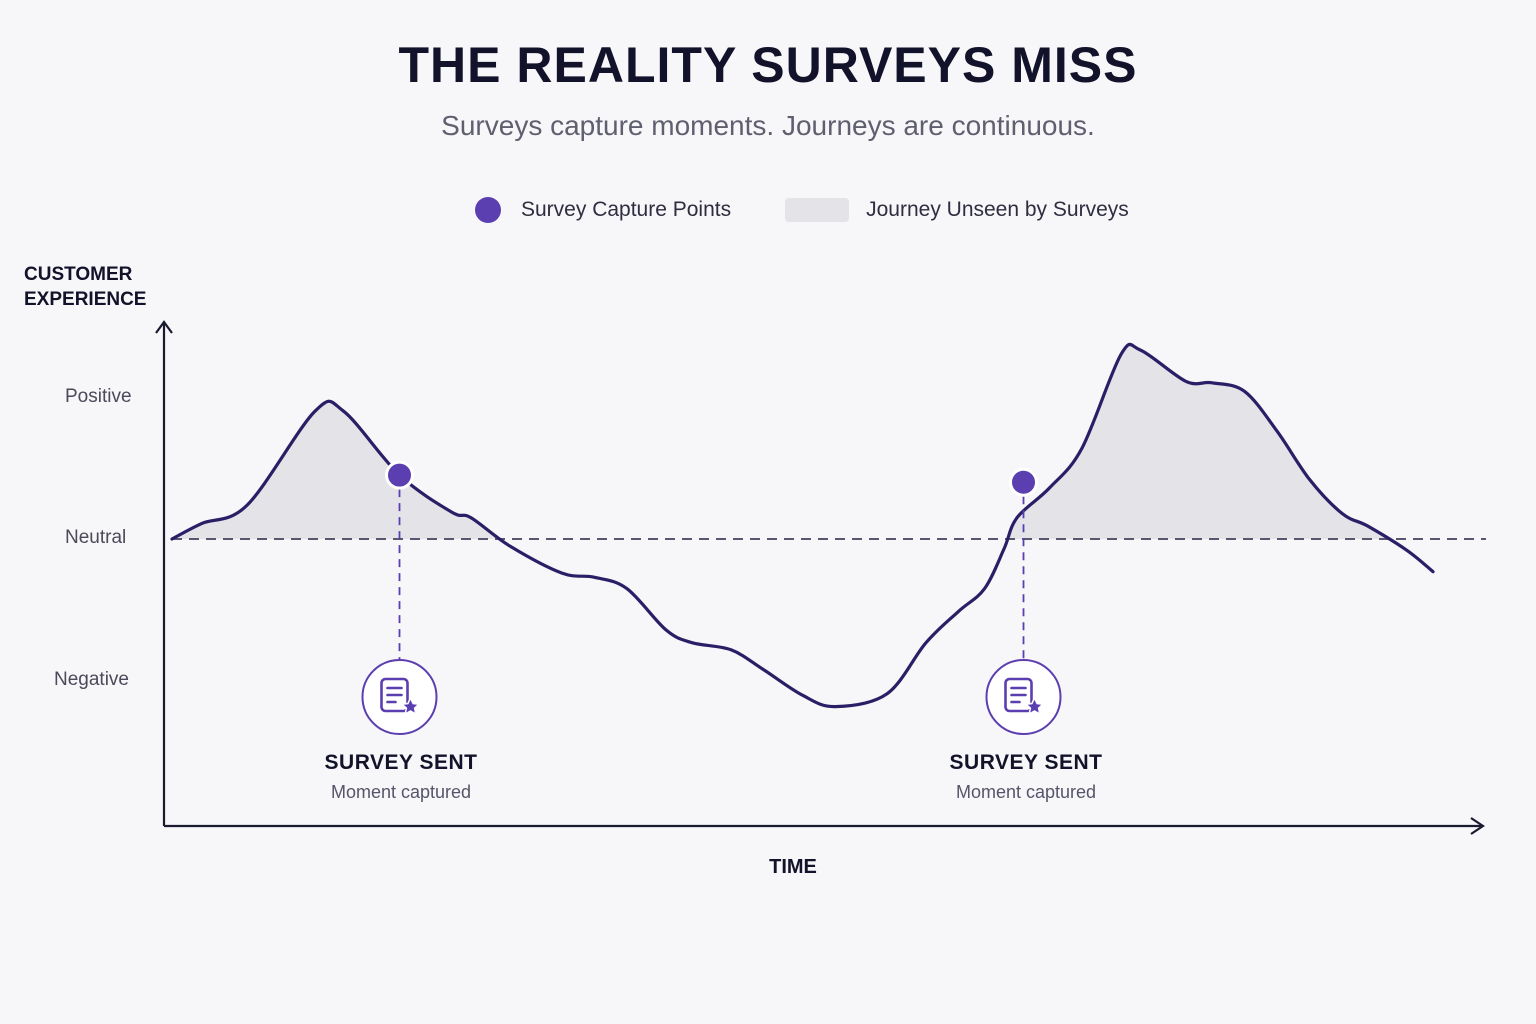  Describe the element at coordinates (85, 299) in the screenshot. I see `y-axis-label-line-2: EXPERIENCE` at that location.